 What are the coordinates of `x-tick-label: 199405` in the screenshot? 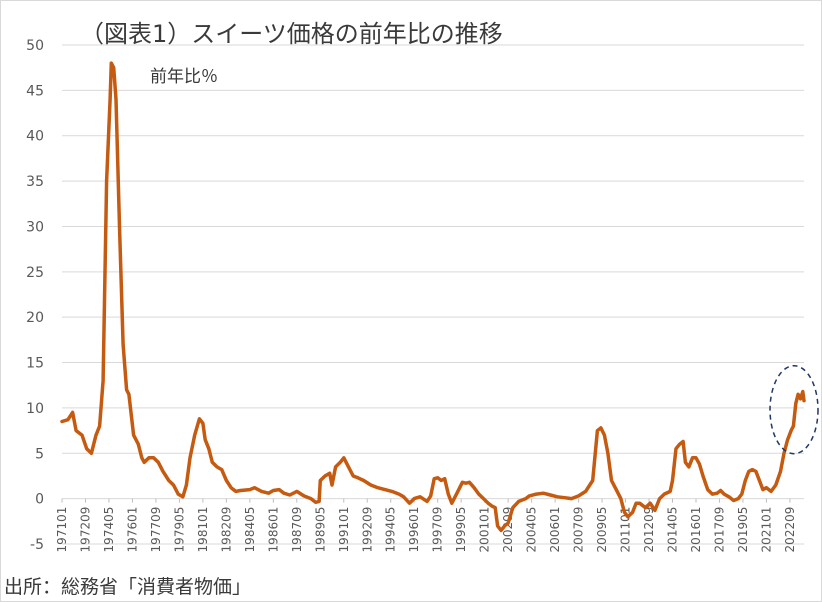 It's located at (391, 530).